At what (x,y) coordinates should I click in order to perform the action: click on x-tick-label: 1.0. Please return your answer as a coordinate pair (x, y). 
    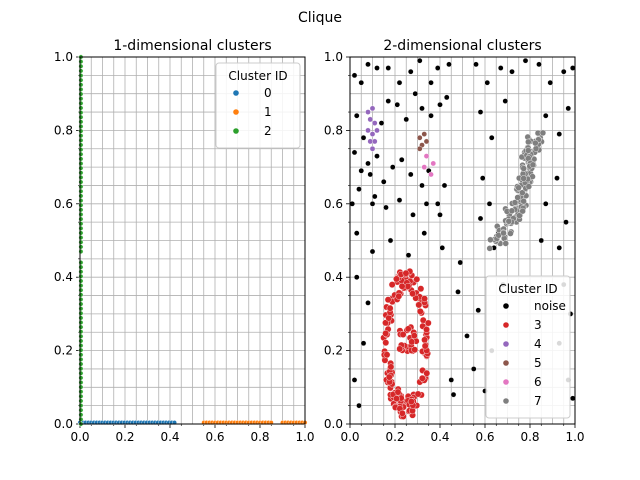
    Looking at the image, I should click on (304, 437).